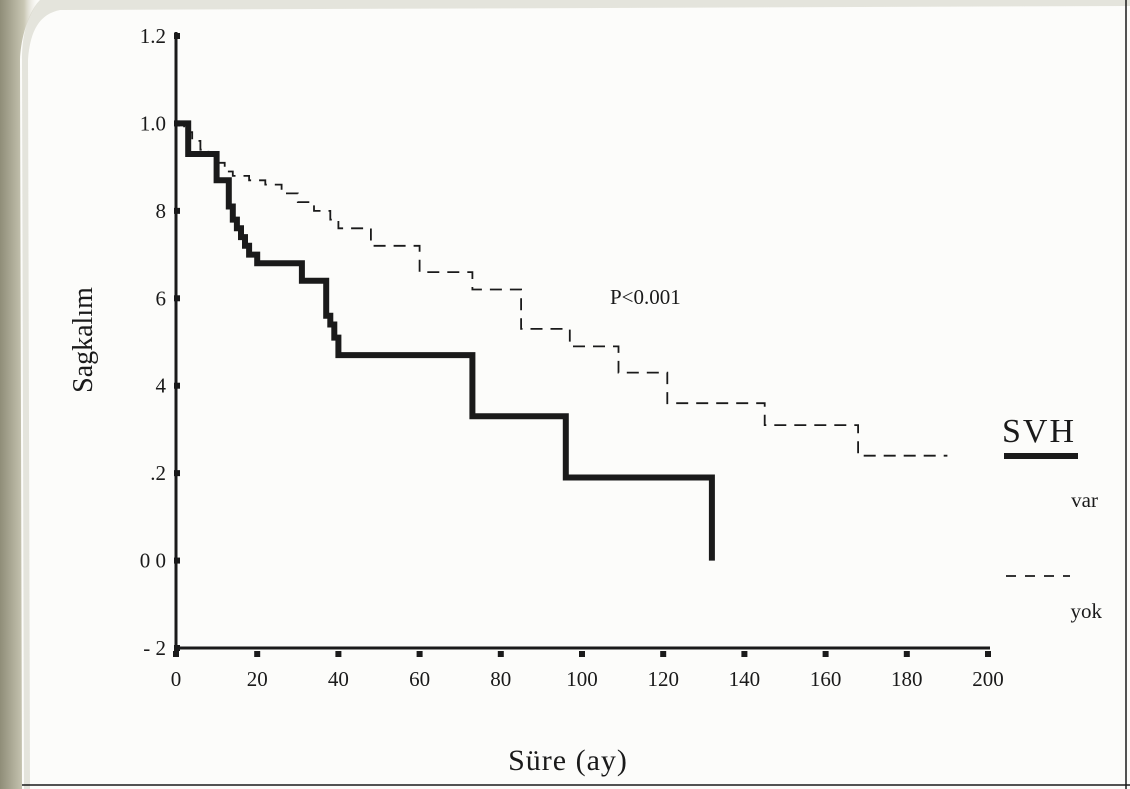 This screenshot has height=789, width=1130. What do you see at coordinates (826, 679) in the screenshot?
I see `x-tick-label: 160` at bounding box center [826, 679].